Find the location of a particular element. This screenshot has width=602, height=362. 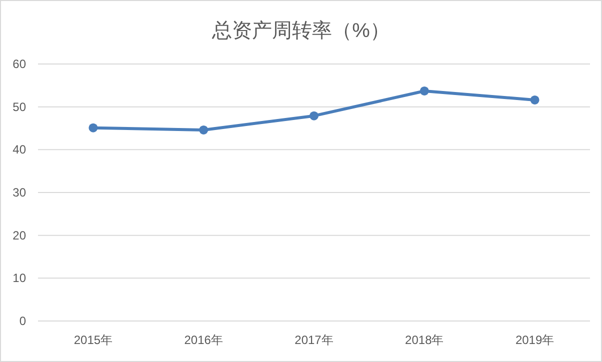

x-tick-label: 2016年 is located at coordinates (203, 340).